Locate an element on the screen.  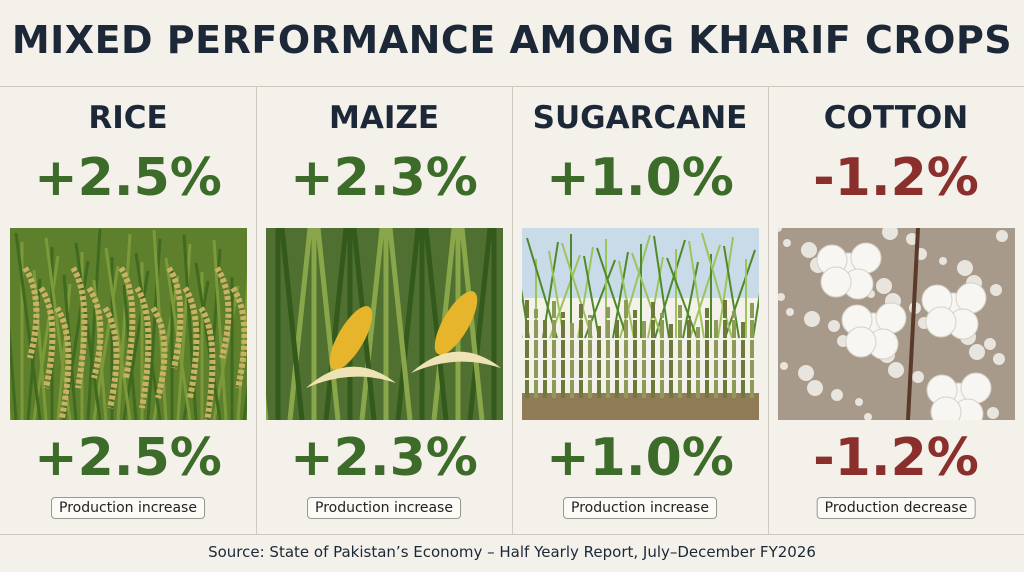
change: +2.3% is located at coordinates (384, 458).